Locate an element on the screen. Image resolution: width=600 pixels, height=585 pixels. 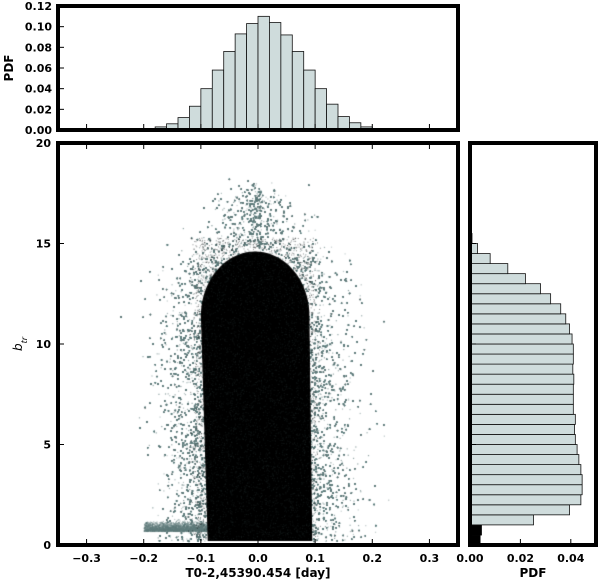
top-ytick-label: 0.02 is located at coordinates (38, 109).